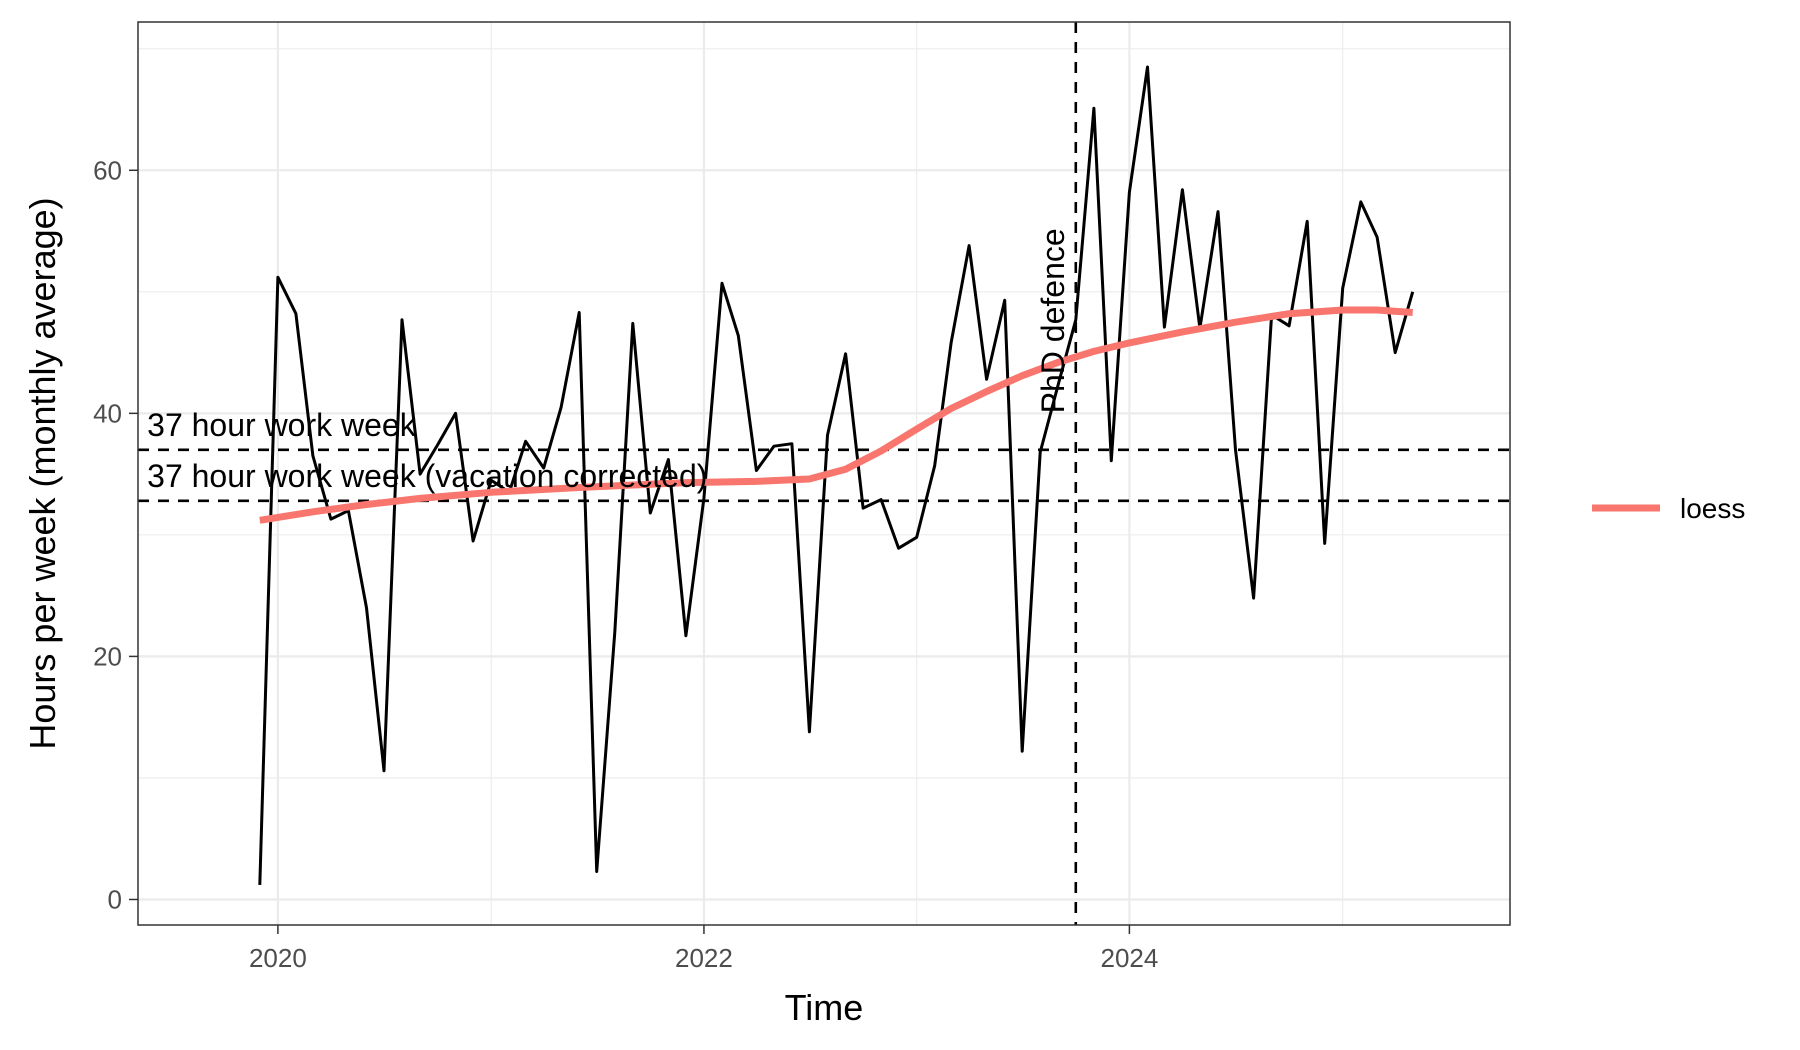 The image size is (1800, 1050). What do you see at coordinates (115, 534) in the screenshot?
I see `y-axis: 0 20 40 60` at bounding box center [115, 534].